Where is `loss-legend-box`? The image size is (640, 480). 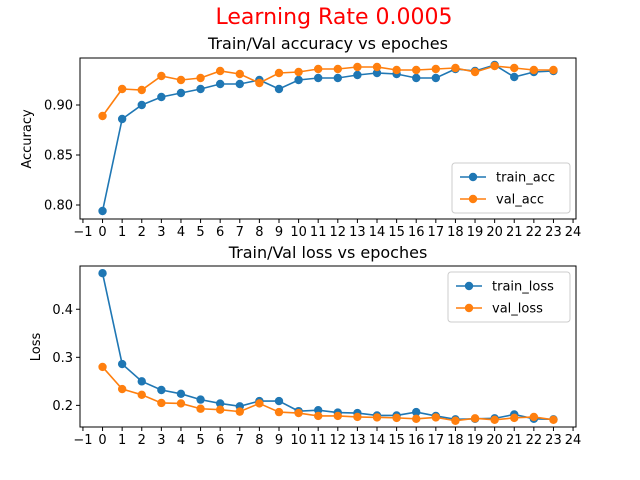 loss-legend-box is located at coordinates (509, 297).